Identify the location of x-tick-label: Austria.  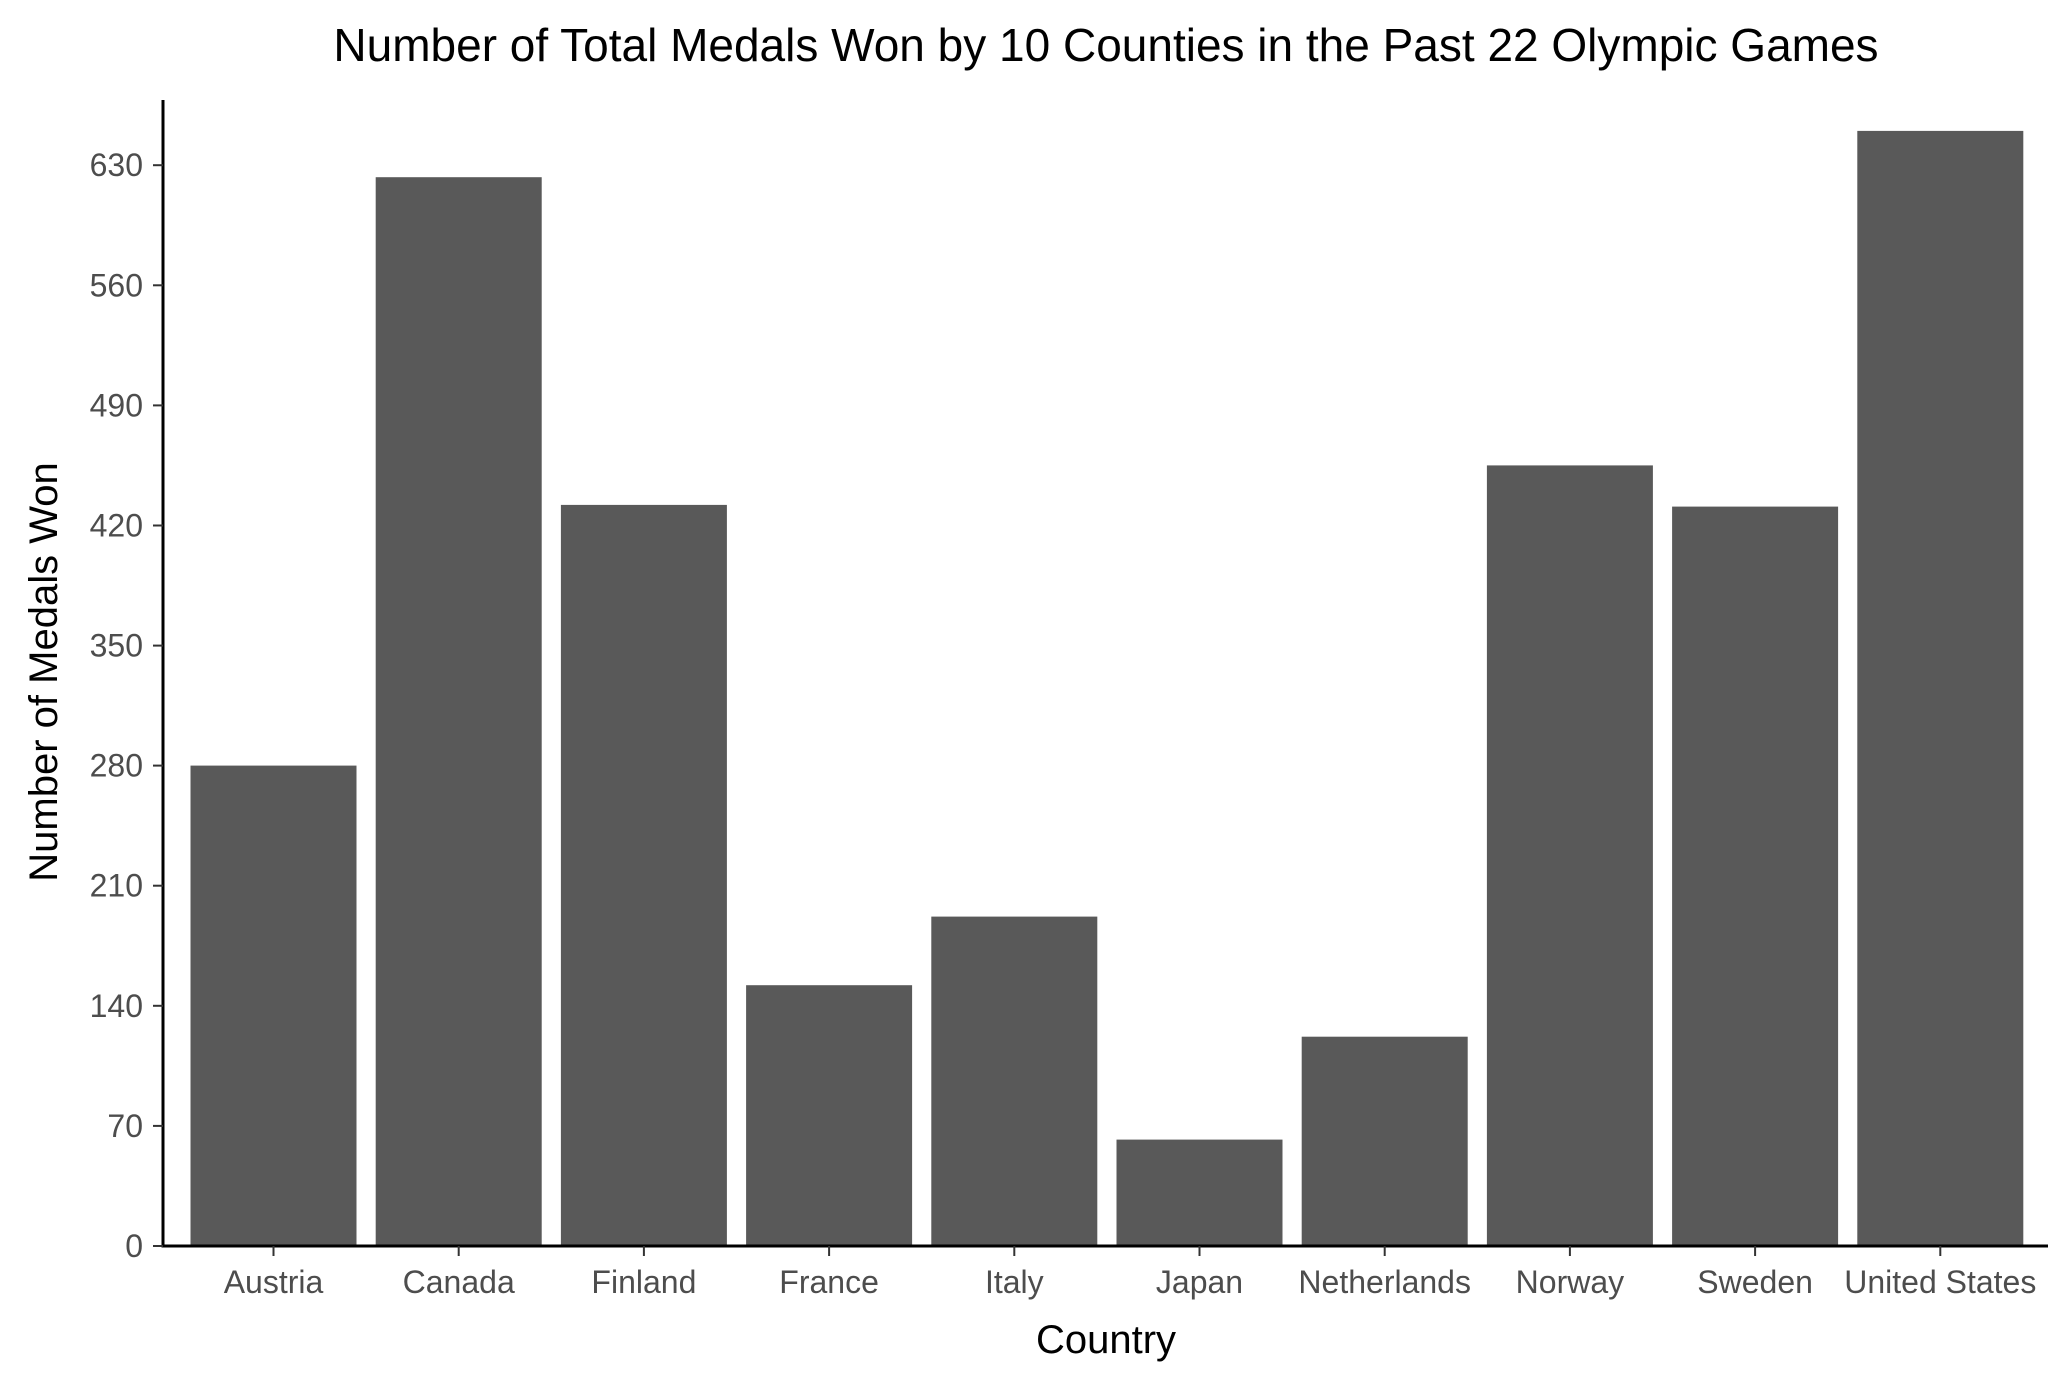
(274, 1282).